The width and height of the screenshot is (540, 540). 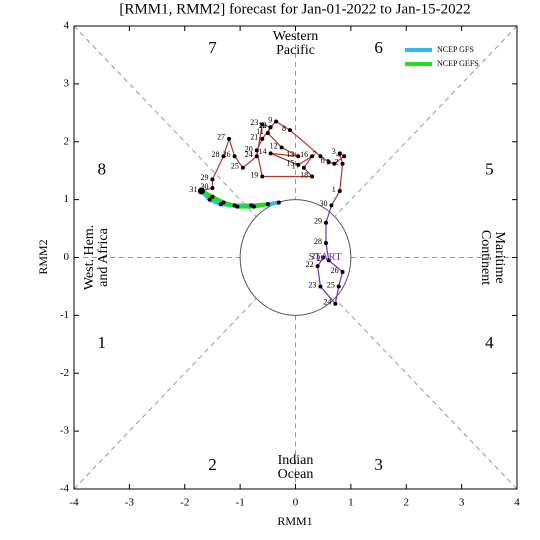 What do you see at coordinates (462, 503) in the screenshot?
I see `x-tick-label: 3` at bounding box center [462, 503].